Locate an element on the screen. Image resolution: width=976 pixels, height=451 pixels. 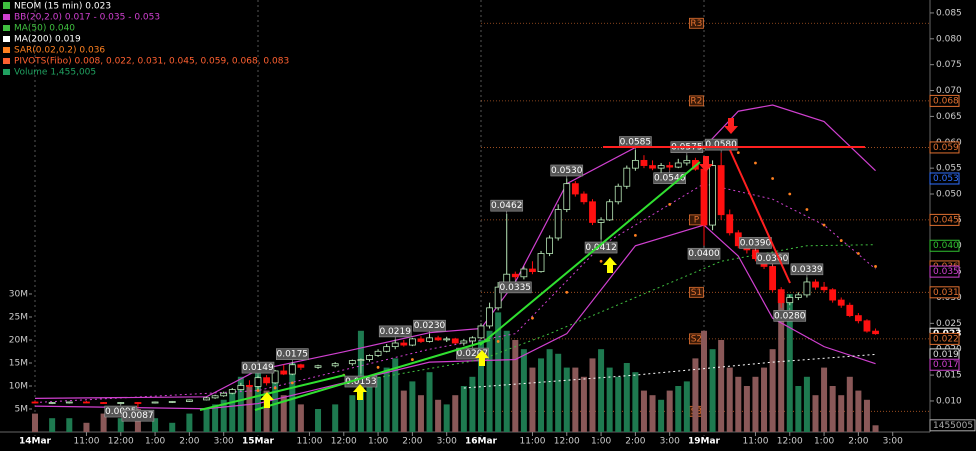
price-tag-label: 0.017 is located at coordinates (946, 365).